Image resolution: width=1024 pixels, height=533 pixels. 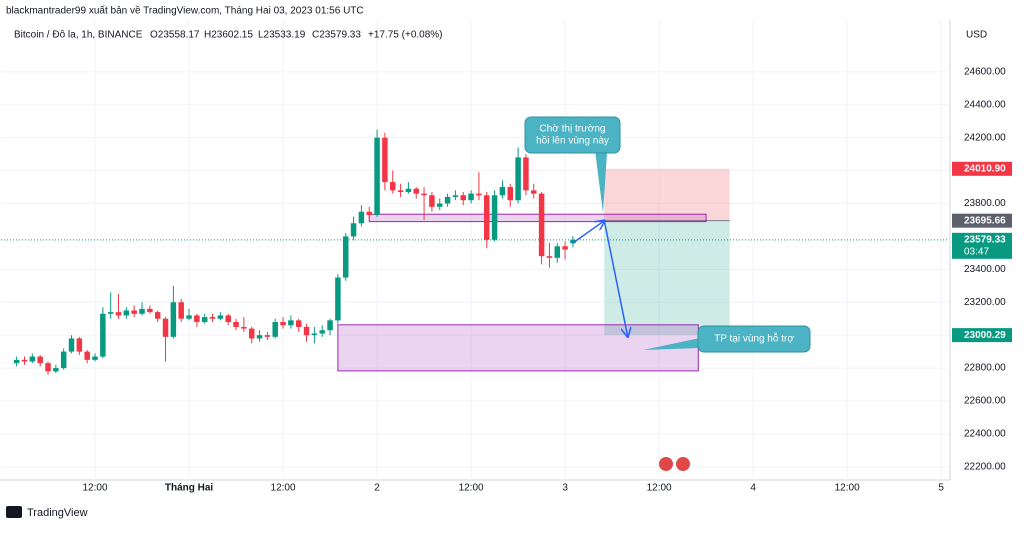 What do you see at coordinates (336, 35) in the screenshot?
I see `legend-value: C23579.33` at bounding box center [336, 35].